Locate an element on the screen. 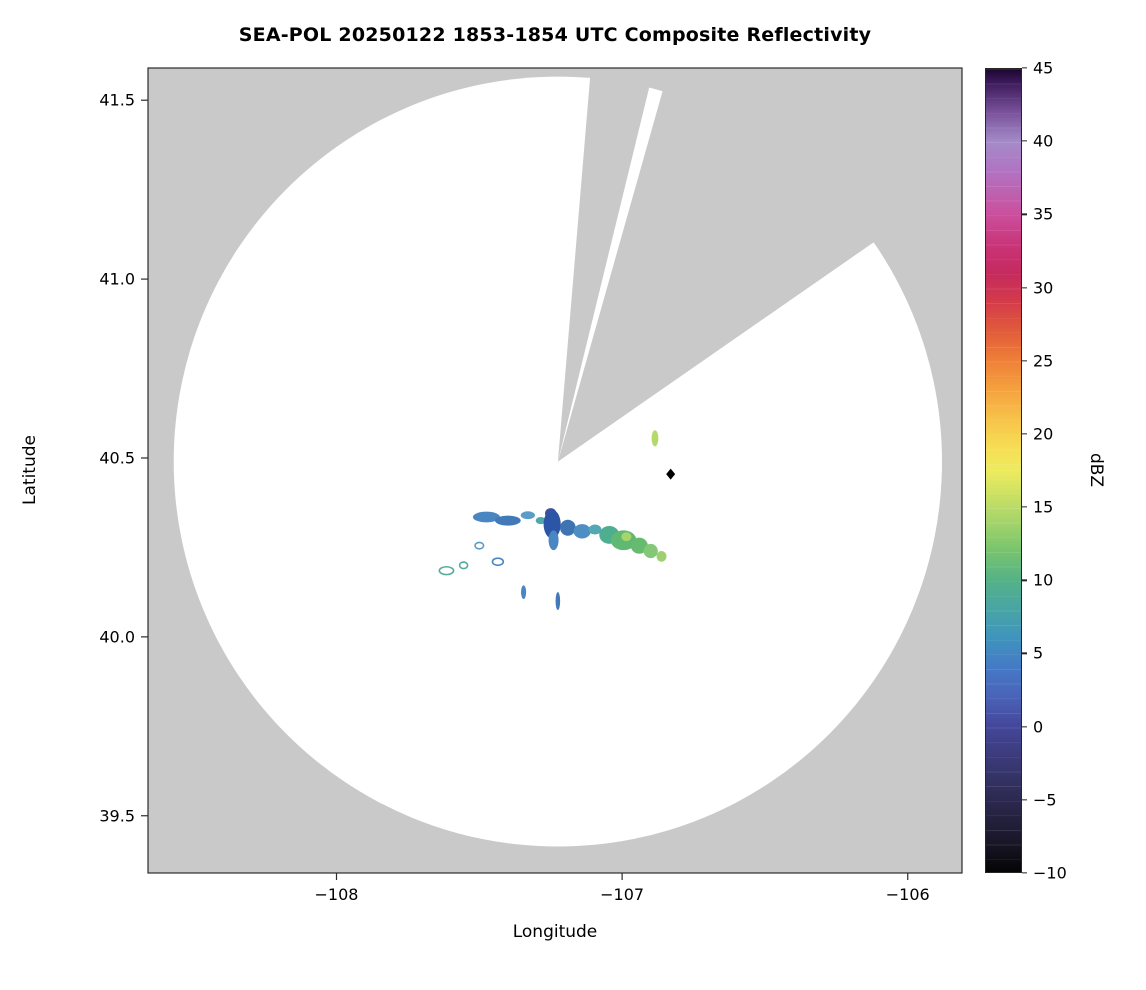 The height and width of the screenshot is (990, 1146). colorbar is located at coordinates (1003, 470).